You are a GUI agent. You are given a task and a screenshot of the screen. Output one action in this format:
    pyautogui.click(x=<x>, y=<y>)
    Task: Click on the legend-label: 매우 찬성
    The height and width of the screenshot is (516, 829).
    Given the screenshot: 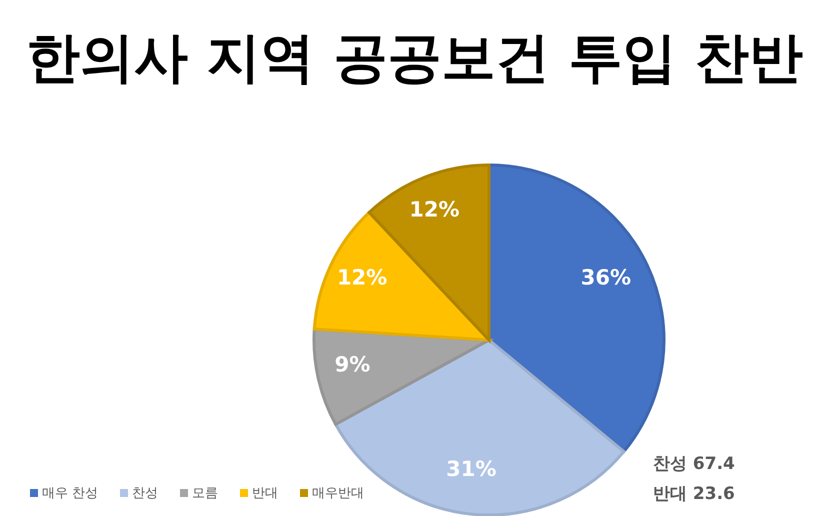 What is the action you would take?
    pyautogui.click(x=70, y=493)
    